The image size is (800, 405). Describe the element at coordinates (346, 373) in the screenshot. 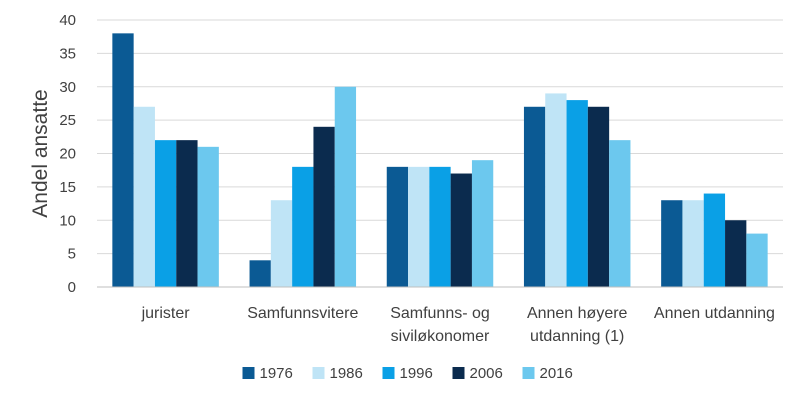

I see `legend-label-1986: 1986` at that location.